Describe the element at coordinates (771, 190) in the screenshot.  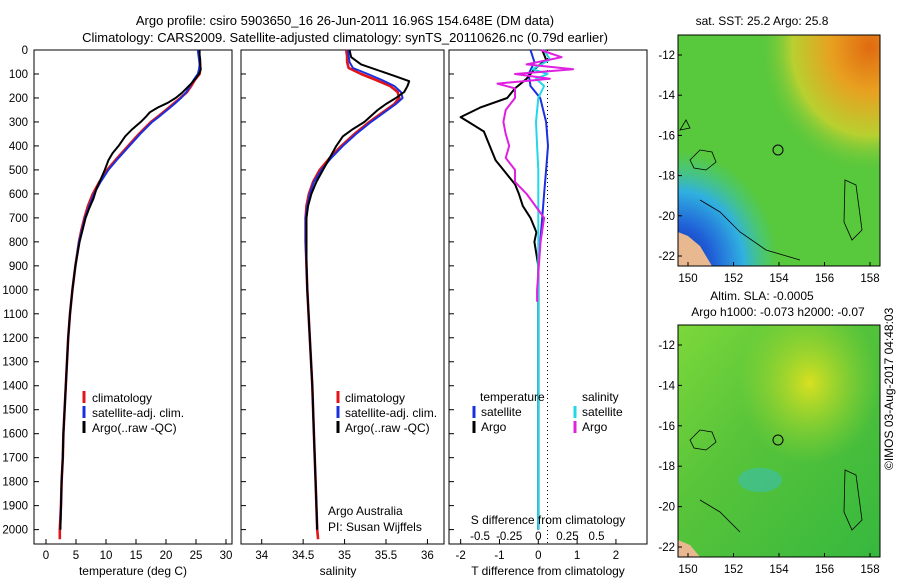
I see `sst-reefs` at that location.